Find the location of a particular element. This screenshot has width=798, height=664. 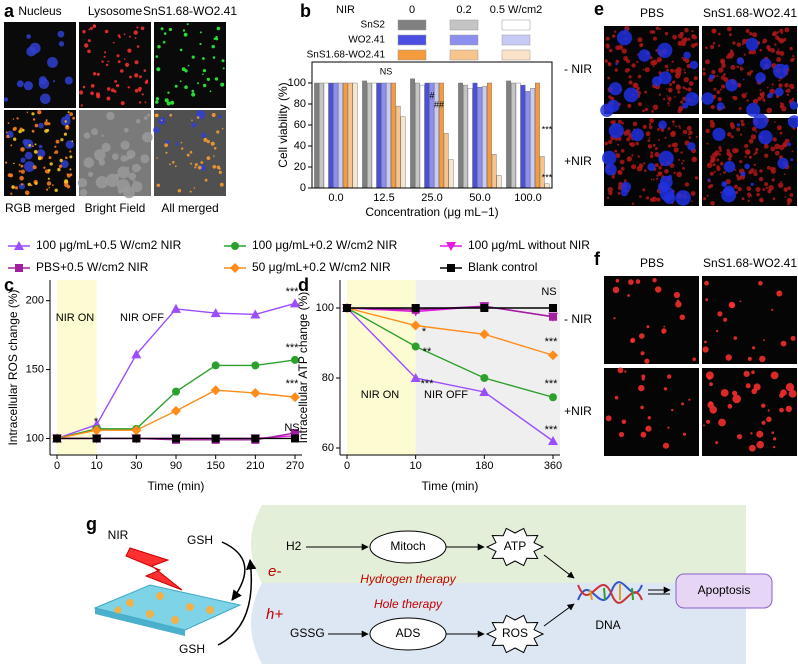

panel-label: f is located at coordinates (597, 259).